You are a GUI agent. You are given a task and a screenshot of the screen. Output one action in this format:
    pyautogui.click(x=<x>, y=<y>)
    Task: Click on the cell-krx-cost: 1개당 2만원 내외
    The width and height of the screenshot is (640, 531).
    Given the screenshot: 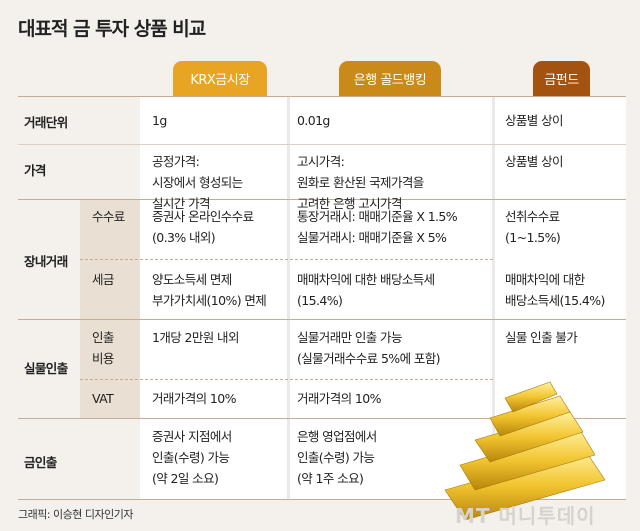 What is the action you would take?
    pyautogui.click(x=195, y=337)
    